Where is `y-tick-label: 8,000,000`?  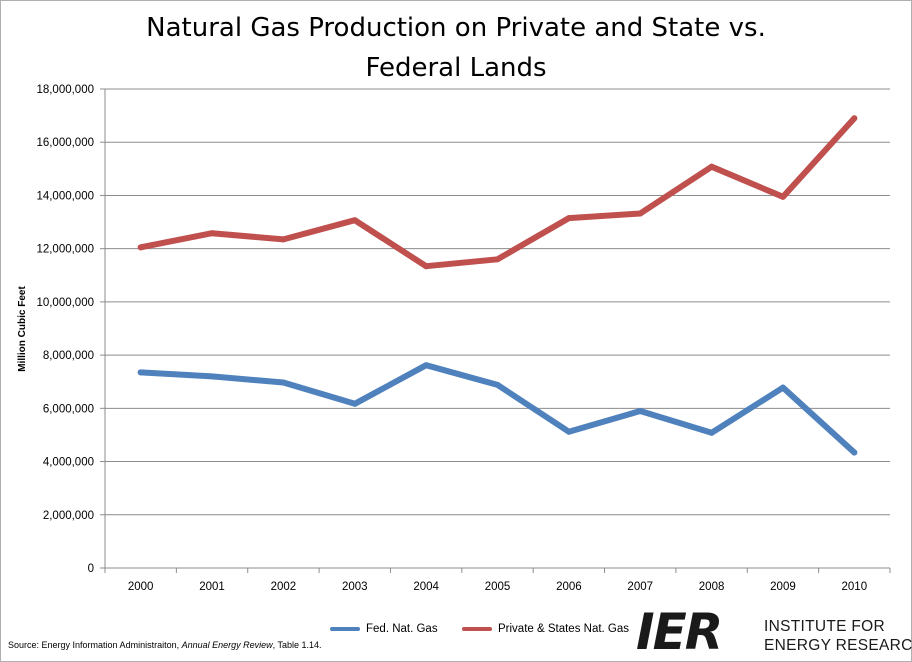
y-tick-label: 8,000,000 is located at coordinates (68, 356).